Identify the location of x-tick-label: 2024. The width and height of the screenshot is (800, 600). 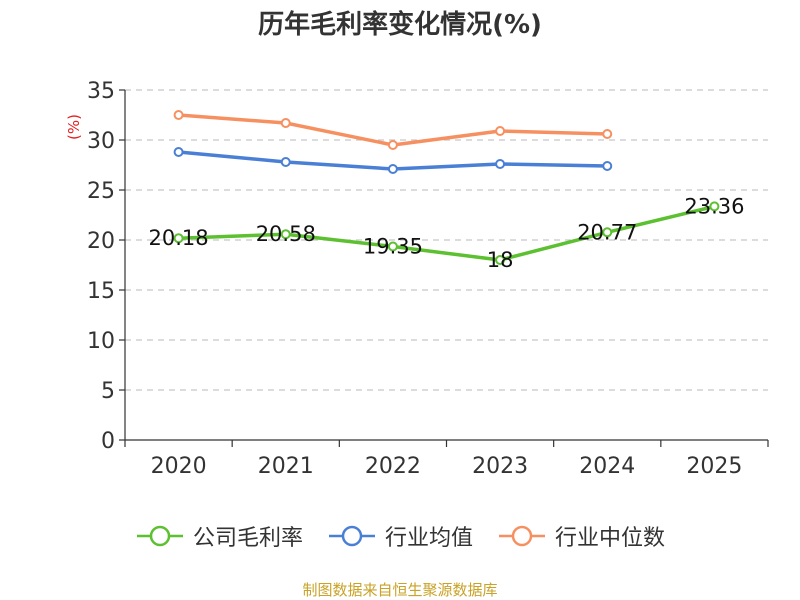
(607, 466).